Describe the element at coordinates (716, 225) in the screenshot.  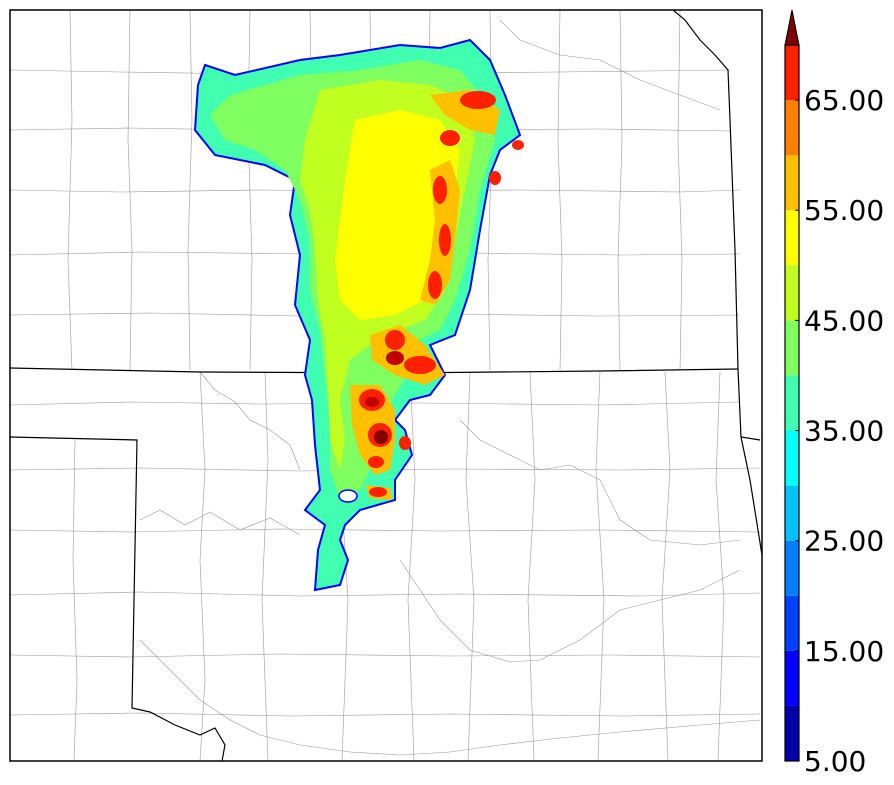
I see `missouri-border` at that location.